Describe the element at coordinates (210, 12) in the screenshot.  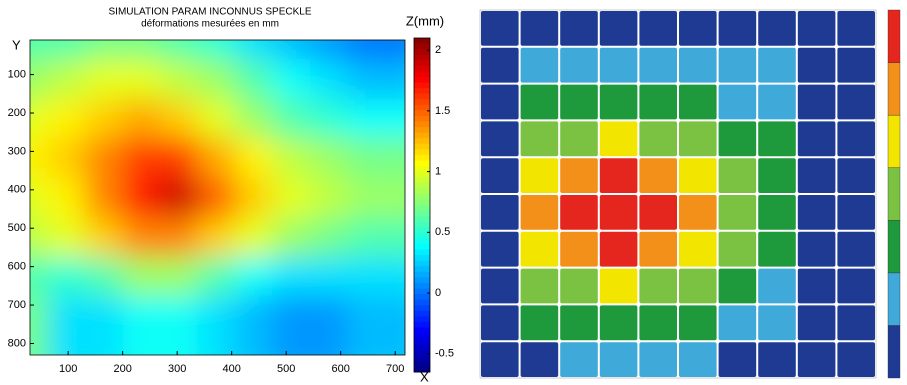
I see `chart-title: SIMULATION PARAM INCONNUS SPECKLE` at that location.